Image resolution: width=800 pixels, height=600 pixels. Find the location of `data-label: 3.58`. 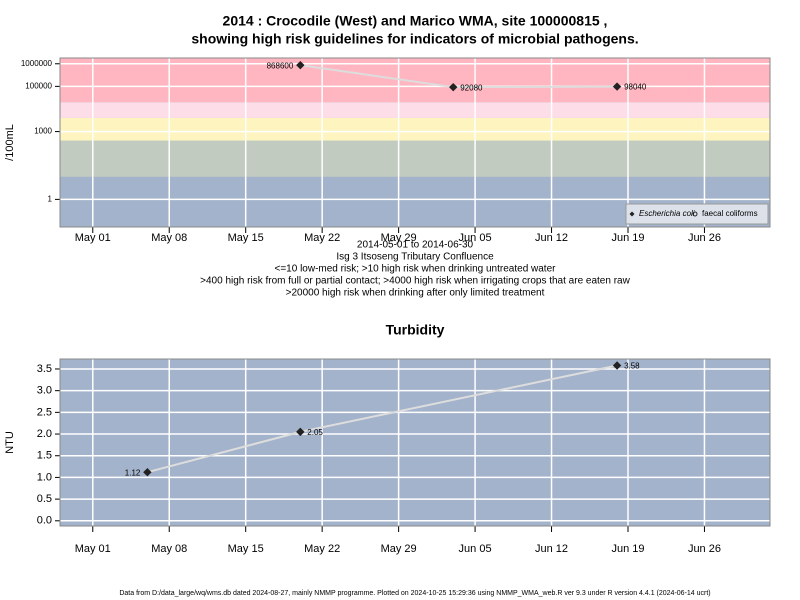

data-label: 3.58 is located at coordinates (632, 366).